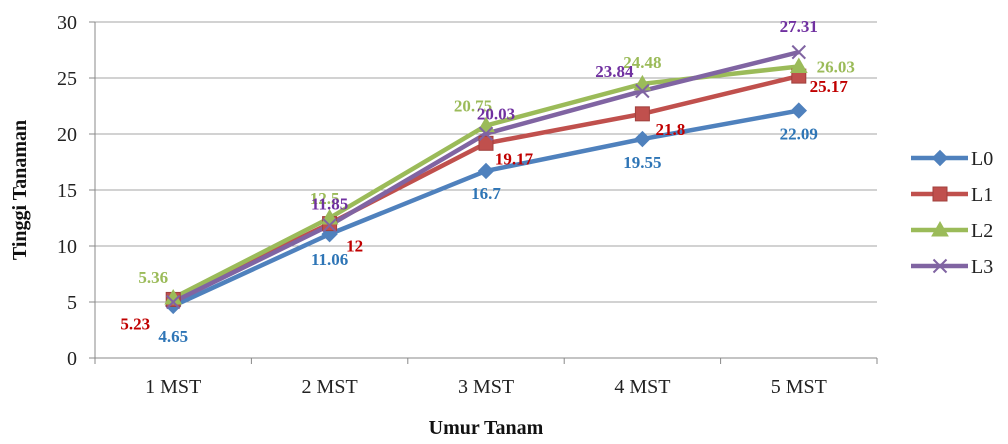 The width and height of the screenshot is (1008, 444). Describe the element at coordinates (486, 428) in the screenshot. I see `x-axis-title: Umur Tanam` at that location.